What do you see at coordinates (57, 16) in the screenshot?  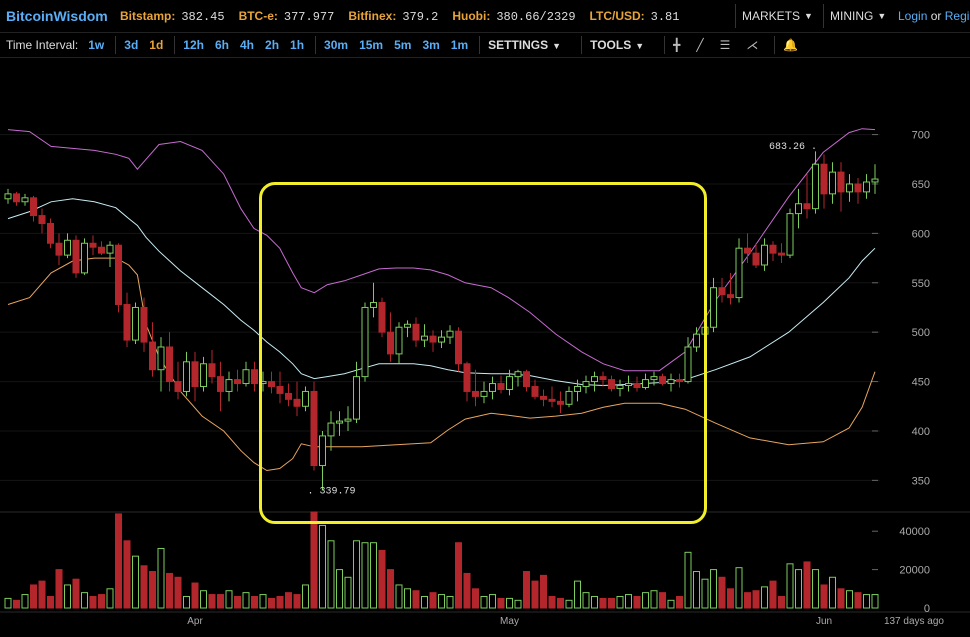 I see `brand-logo: BitcoinWisdom` at bounding box center [57, 16].